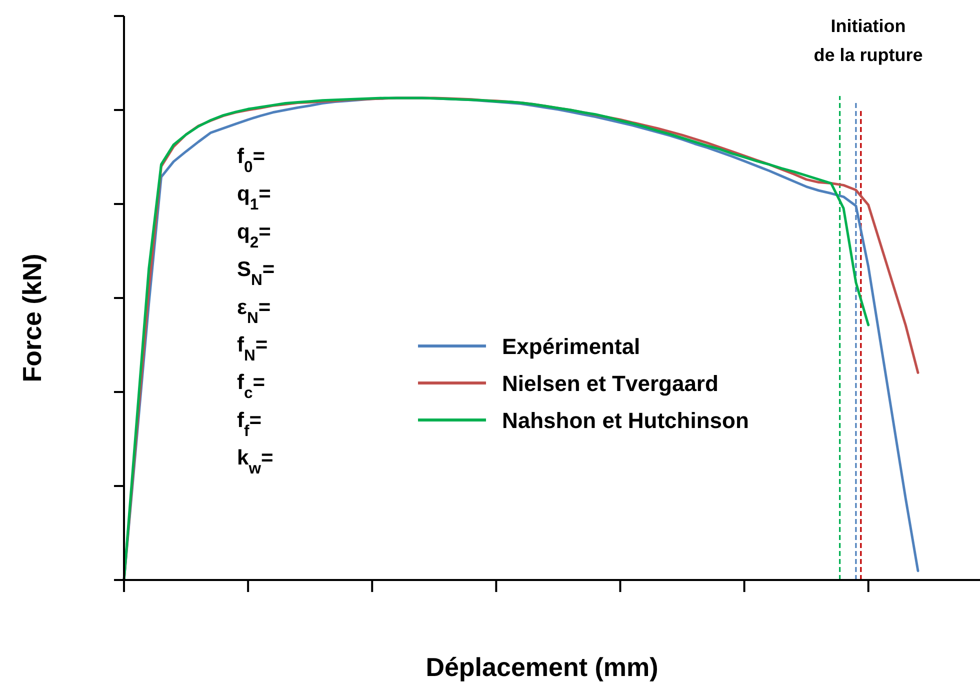 This screenshot has width=980, height=688. I want to click on legend-label: Nahshon et Hutchinson, so click(625, 420).